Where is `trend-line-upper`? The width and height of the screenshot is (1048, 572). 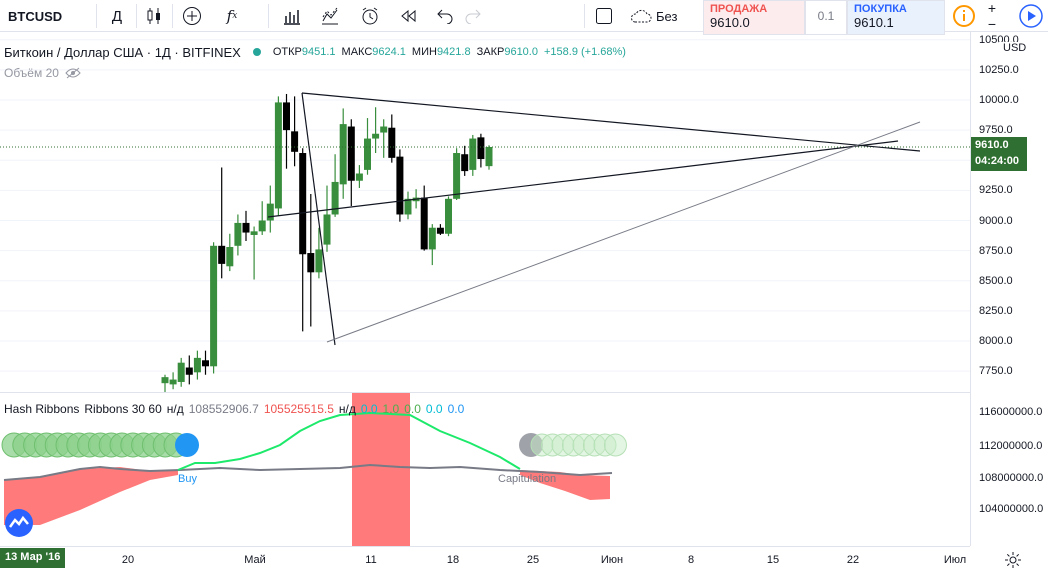
trend-line-upper is located at coordinates (611, 122).